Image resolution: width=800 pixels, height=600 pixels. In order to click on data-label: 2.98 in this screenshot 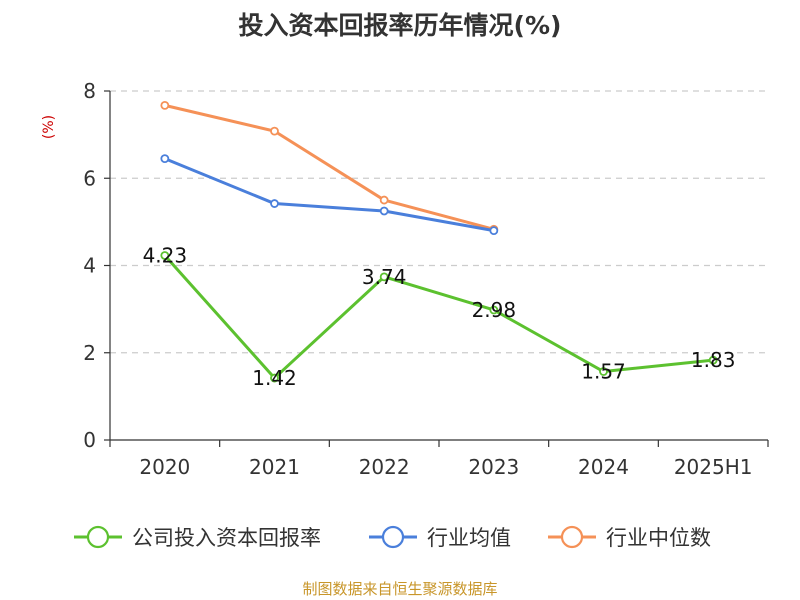, I will do `click(494, 310)`.